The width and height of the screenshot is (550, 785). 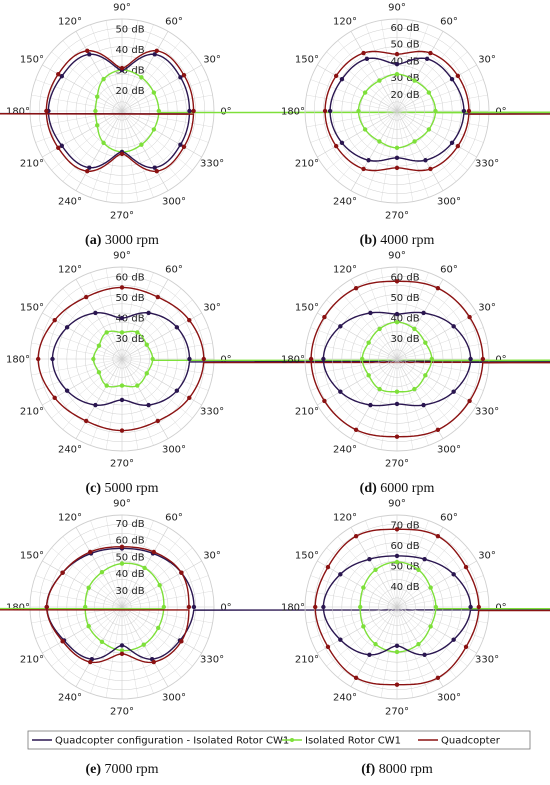 I want to click on panel-caption: (a) 3000 rpm, so click(x=122, y=240).